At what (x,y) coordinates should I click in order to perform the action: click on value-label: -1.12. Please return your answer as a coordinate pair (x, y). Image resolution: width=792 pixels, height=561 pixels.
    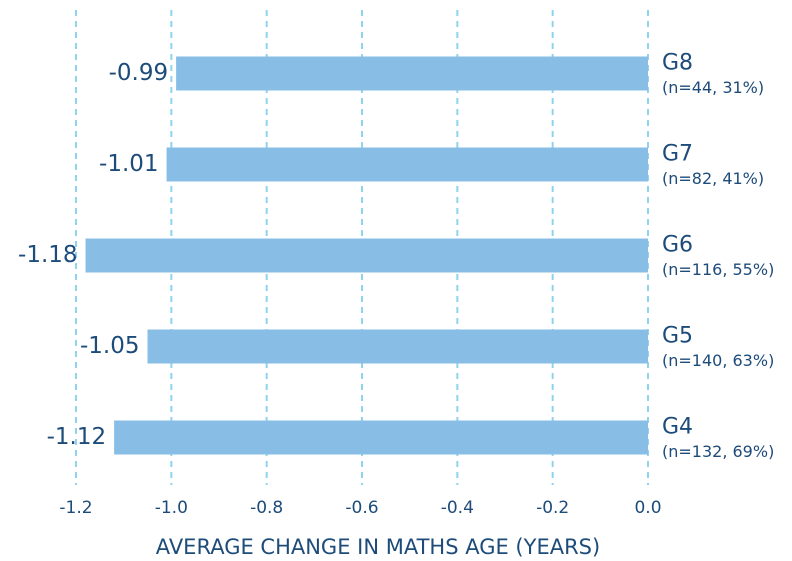
    Looking at the image, I should click on (77, 437).